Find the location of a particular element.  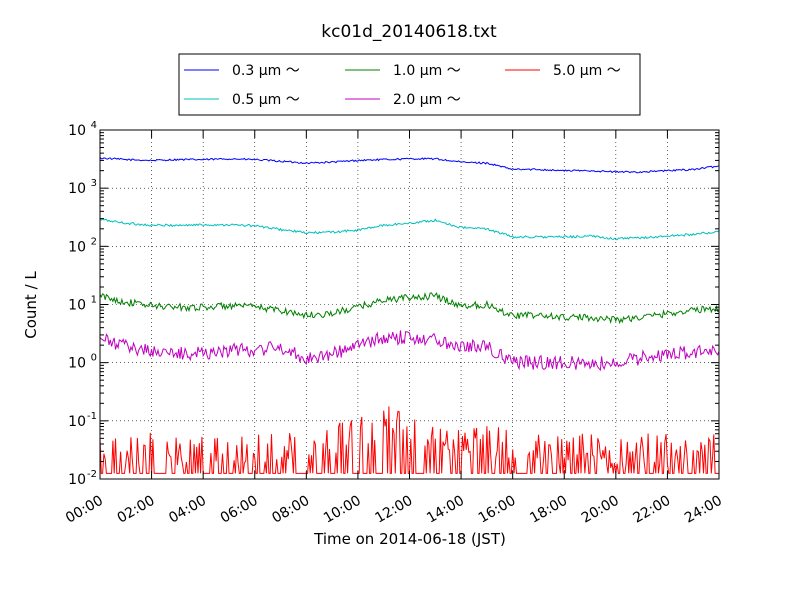

y-tick-exponent: 2 is located at coordinates (94, 241).